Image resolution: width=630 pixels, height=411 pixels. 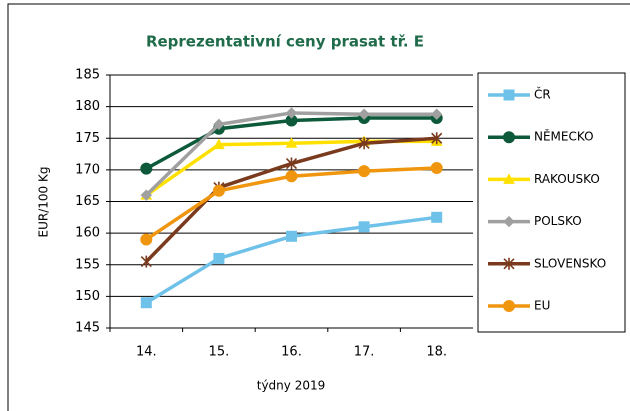 I want to click on y-tick-label: 155, so click(x=87, y=264).